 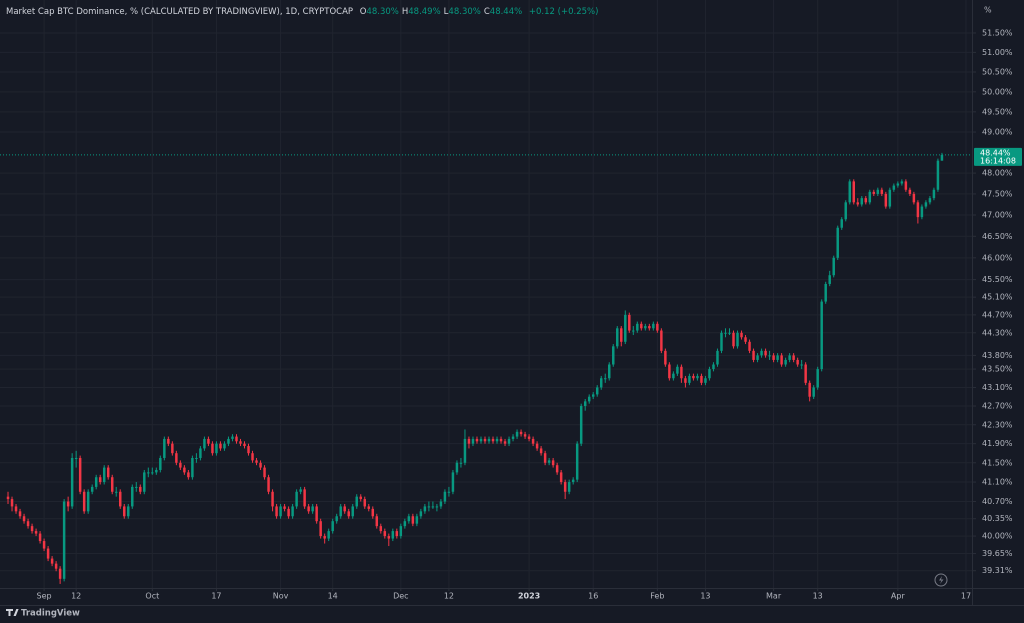 I want to click on x-tick-label: Nov, so click(x=281, y=596).